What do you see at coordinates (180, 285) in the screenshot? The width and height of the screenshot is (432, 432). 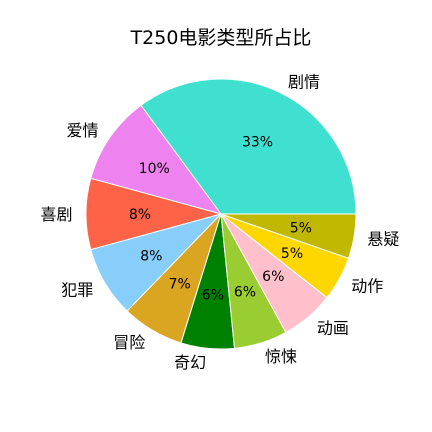 I see `percent-label-5: 7%` at bounding box center [180, 285].